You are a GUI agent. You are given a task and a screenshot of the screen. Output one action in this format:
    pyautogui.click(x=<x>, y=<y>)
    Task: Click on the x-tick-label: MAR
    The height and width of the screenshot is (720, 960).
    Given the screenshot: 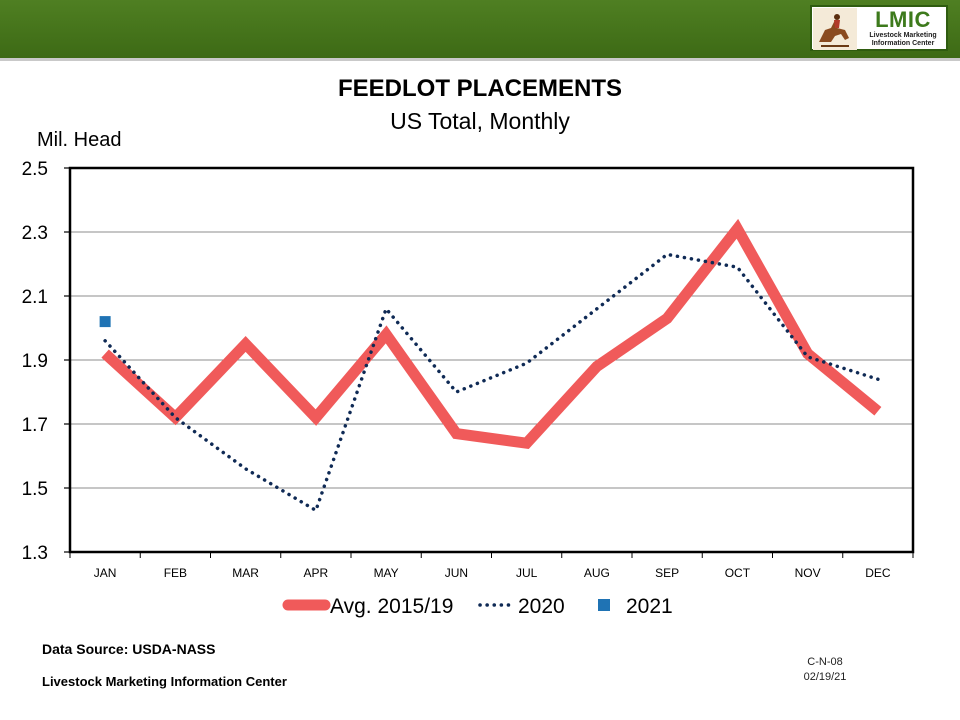 What is the action you would take?
    pyautogui.click(x=245, y=573)
    